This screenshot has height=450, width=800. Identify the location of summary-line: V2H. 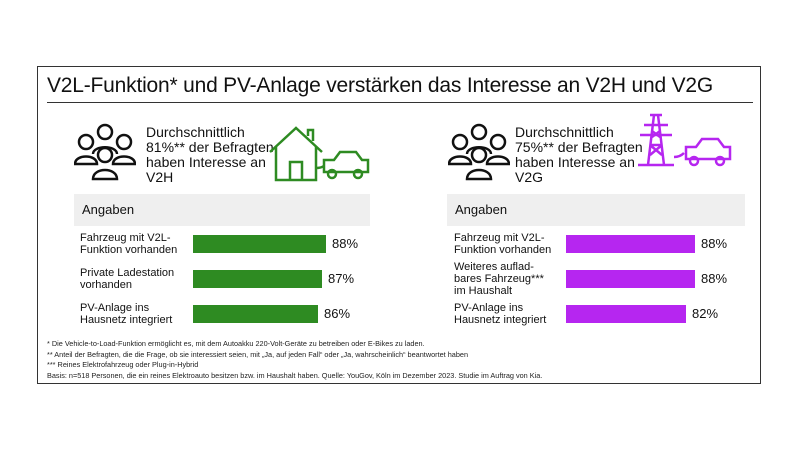
(160, 177).